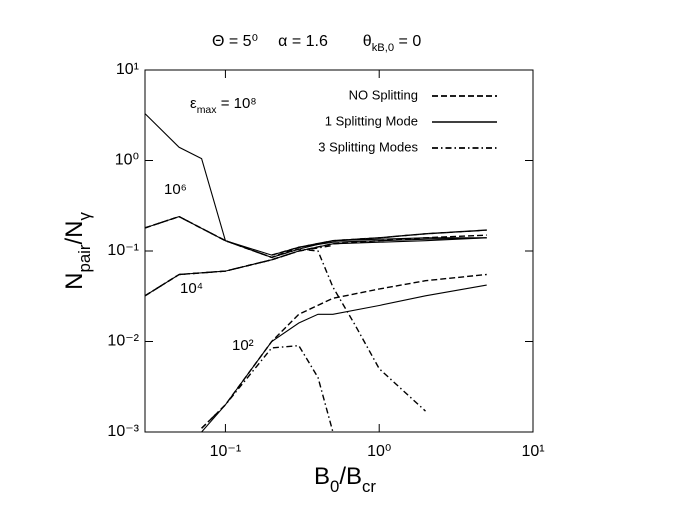 The width and height of the screenshot is (678, 523). What do you see at coordinates (369, 486) in the screenshot?
I see `x-axis-label-part: cr` at bounding box center [369, 486].